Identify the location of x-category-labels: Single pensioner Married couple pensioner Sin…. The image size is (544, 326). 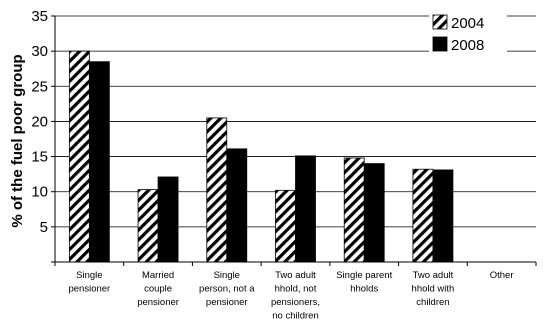
(290, 296).